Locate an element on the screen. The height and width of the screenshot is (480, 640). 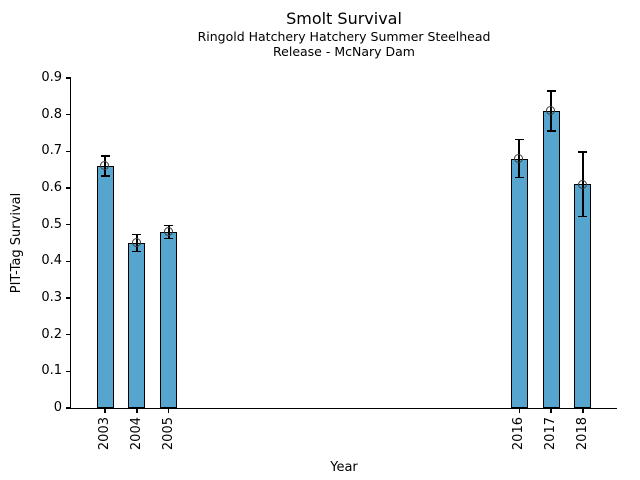
bar-2017 is located at coordinates (551, 259).